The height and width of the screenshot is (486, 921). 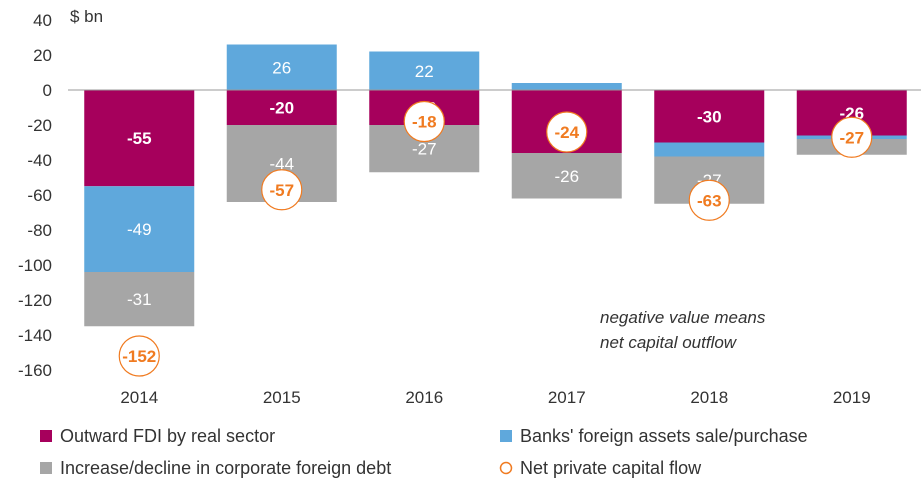 I want to click on x-tick-label: 2014, so click(x=139, y=397).